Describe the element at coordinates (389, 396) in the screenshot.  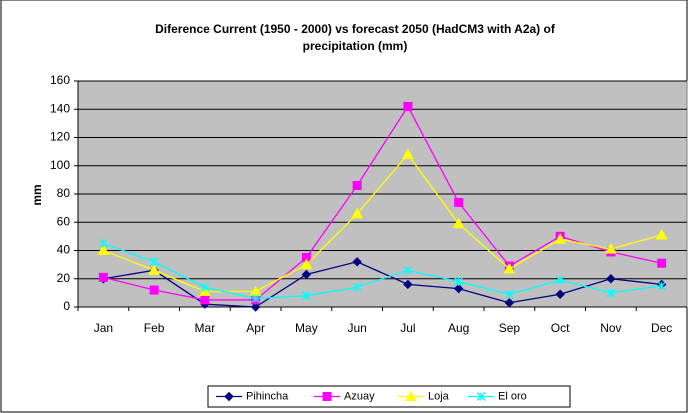
I see `legend-box` at that location.